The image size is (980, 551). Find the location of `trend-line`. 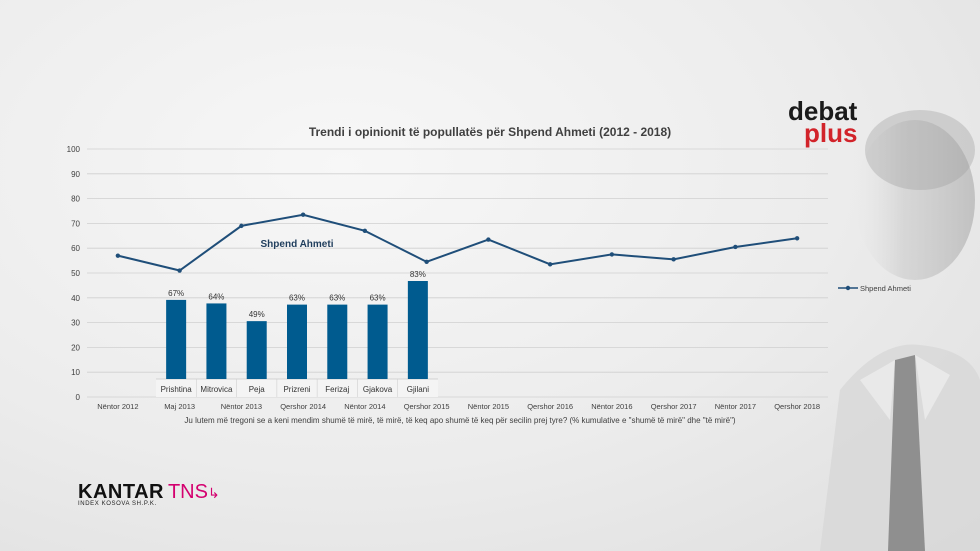

trend-line is located at coordinates (457, 242).